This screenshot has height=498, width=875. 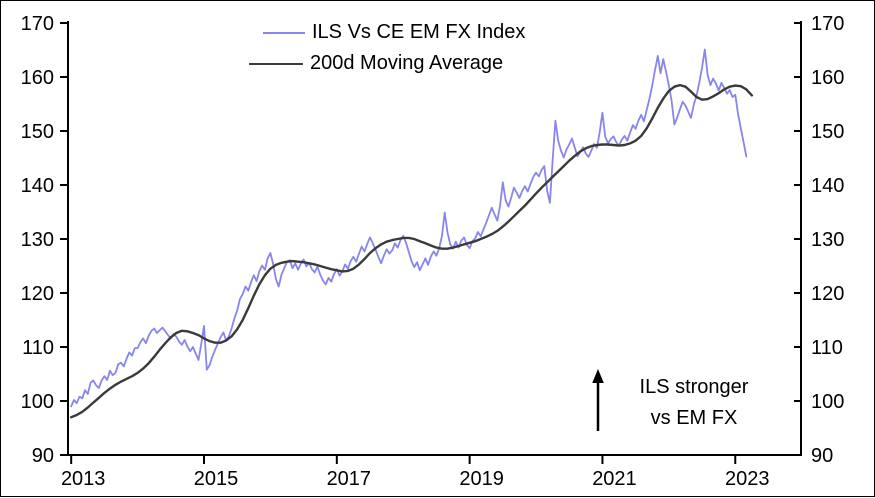 What do you see at coordinates (419, 32) in the screenshot?
I see `legend-label-ils-index: ILS Vs CE EM FX Index` at bounding box center [419, 32].